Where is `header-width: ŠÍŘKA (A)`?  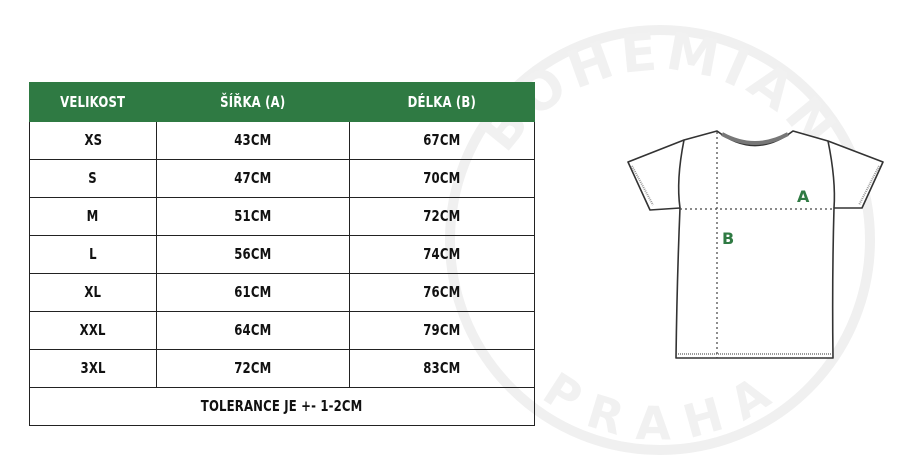
header-width: ŠÍŘKA (A) is located at coordinates (253, 102).